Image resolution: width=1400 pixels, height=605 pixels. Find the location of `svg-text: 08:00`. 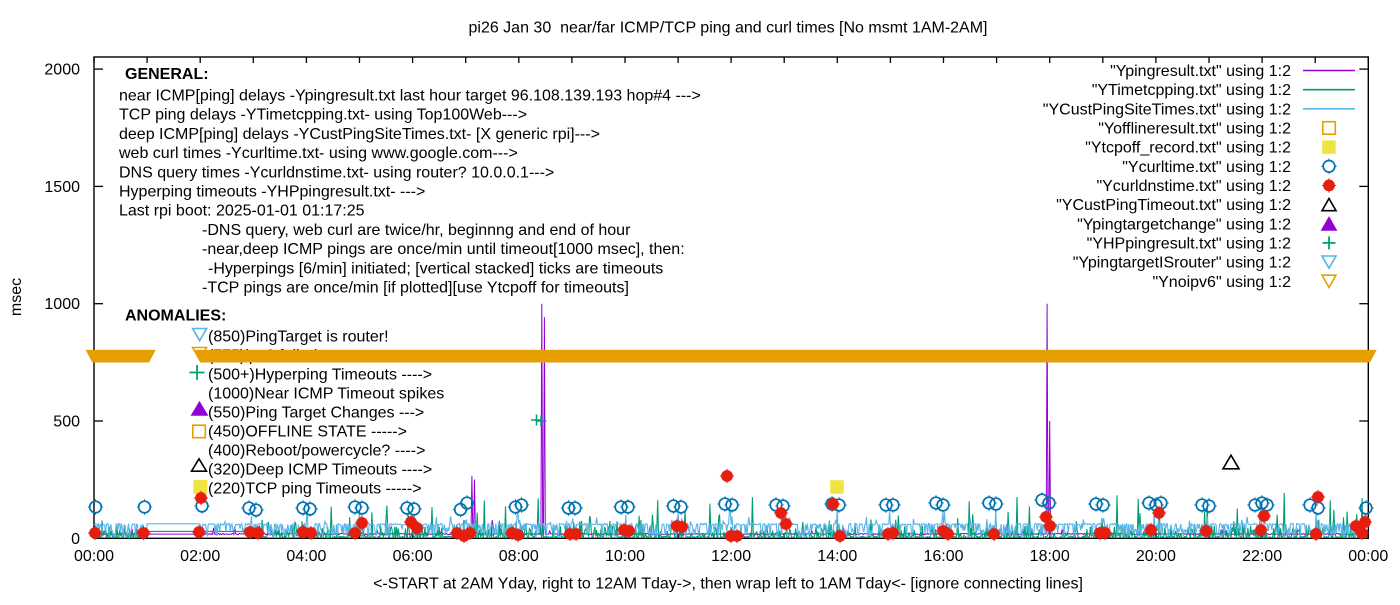

svg-text: 08:00 is located at coordinates (519, 556).